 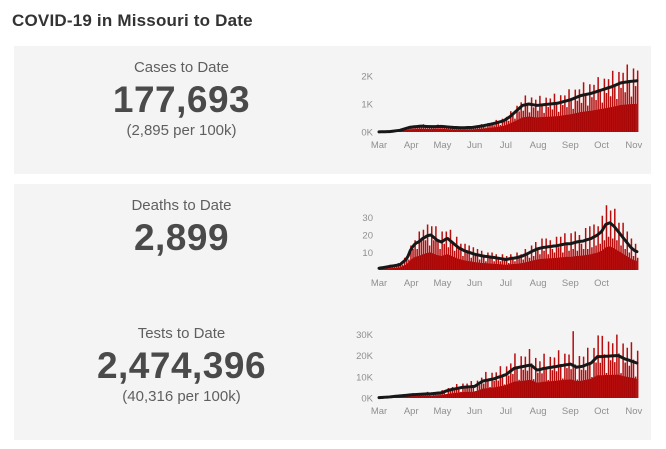 I want to click on deaths-chart-area: 10 20 30 Mar Apr May Jun Jul Aug Sep Oct, so click(x=500, y=248).